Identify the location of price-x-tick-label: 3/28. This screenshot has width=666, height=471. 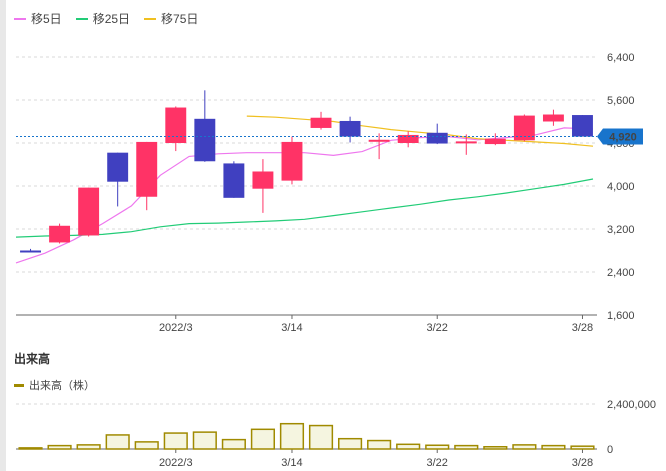
(582, 328).